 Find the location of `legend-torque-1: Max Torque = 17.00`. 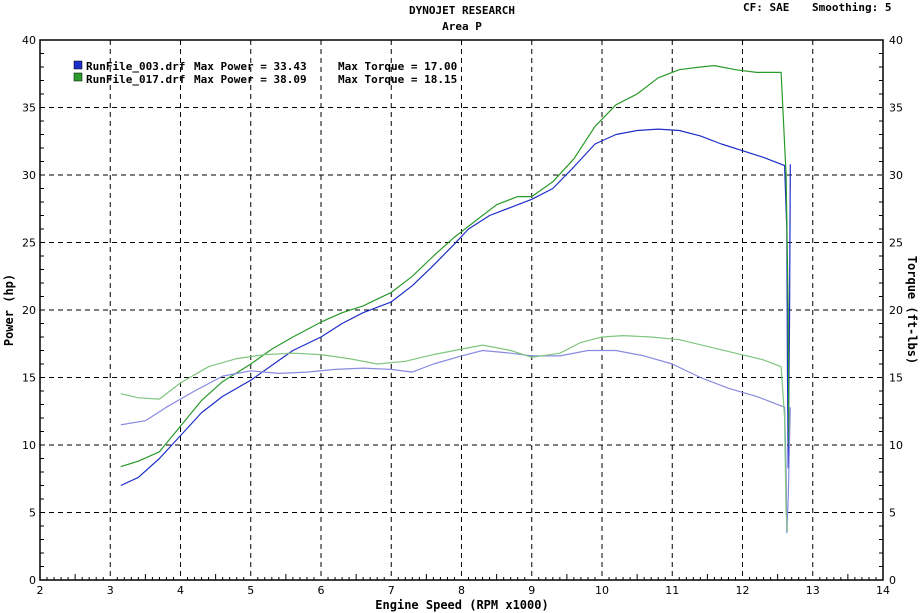

legend-torque-1: Max Torque = 17.00 is located at coordinates (397, 66).